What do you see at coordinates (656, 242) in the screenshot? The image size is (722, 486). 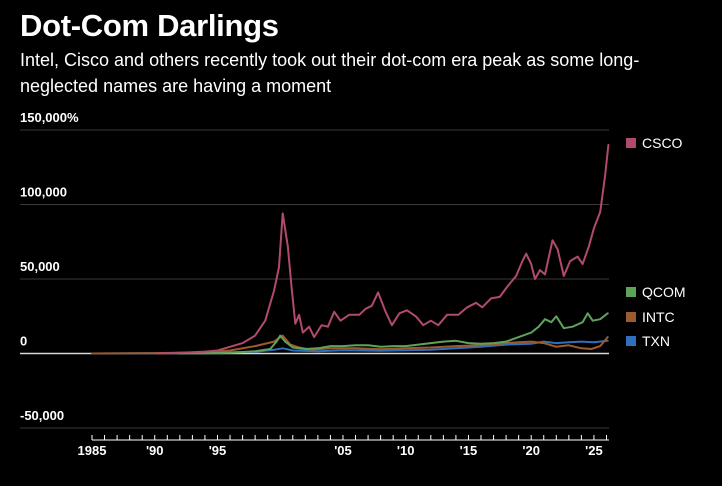 I see `legend: CSCO QCOM INTC TXN` at bounding box center [656, 242].